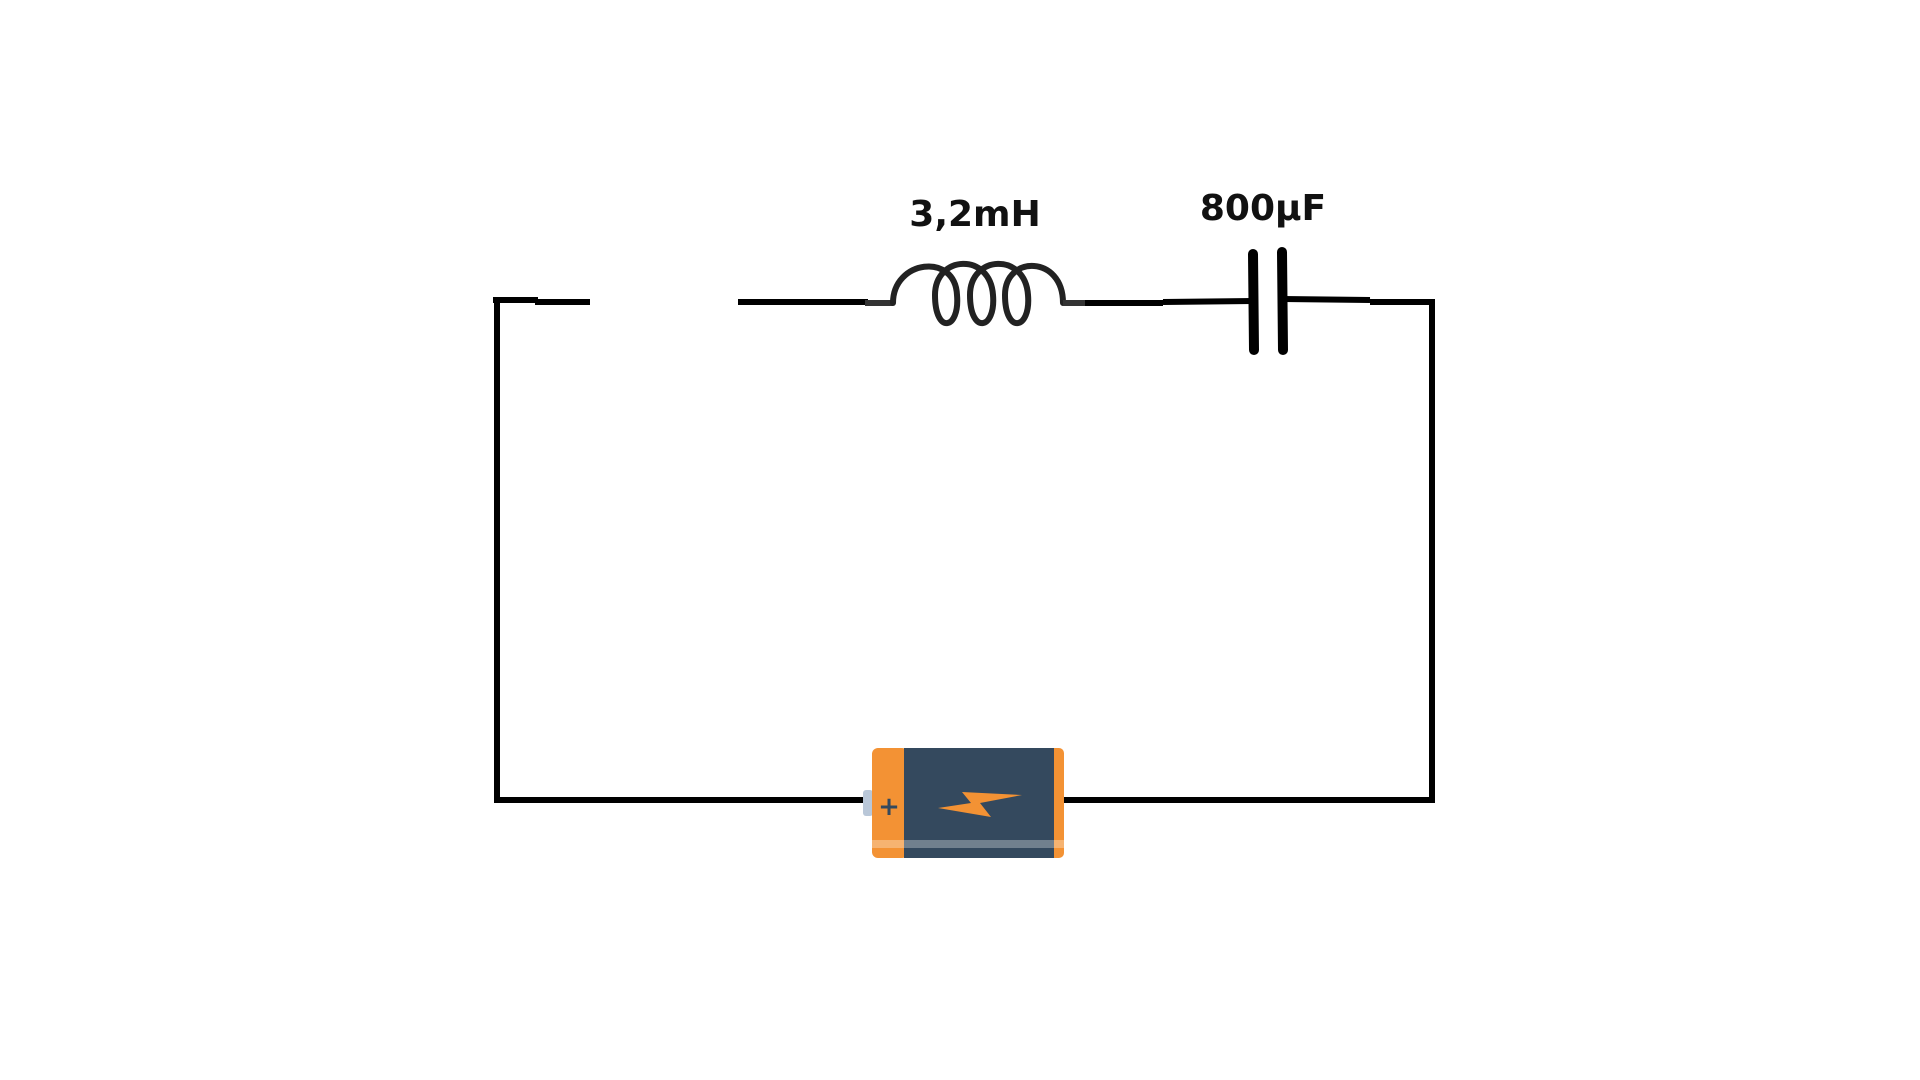 The height and width of the screenshot is (1080, 1920). I want to click on inductor, so click(977, 293).